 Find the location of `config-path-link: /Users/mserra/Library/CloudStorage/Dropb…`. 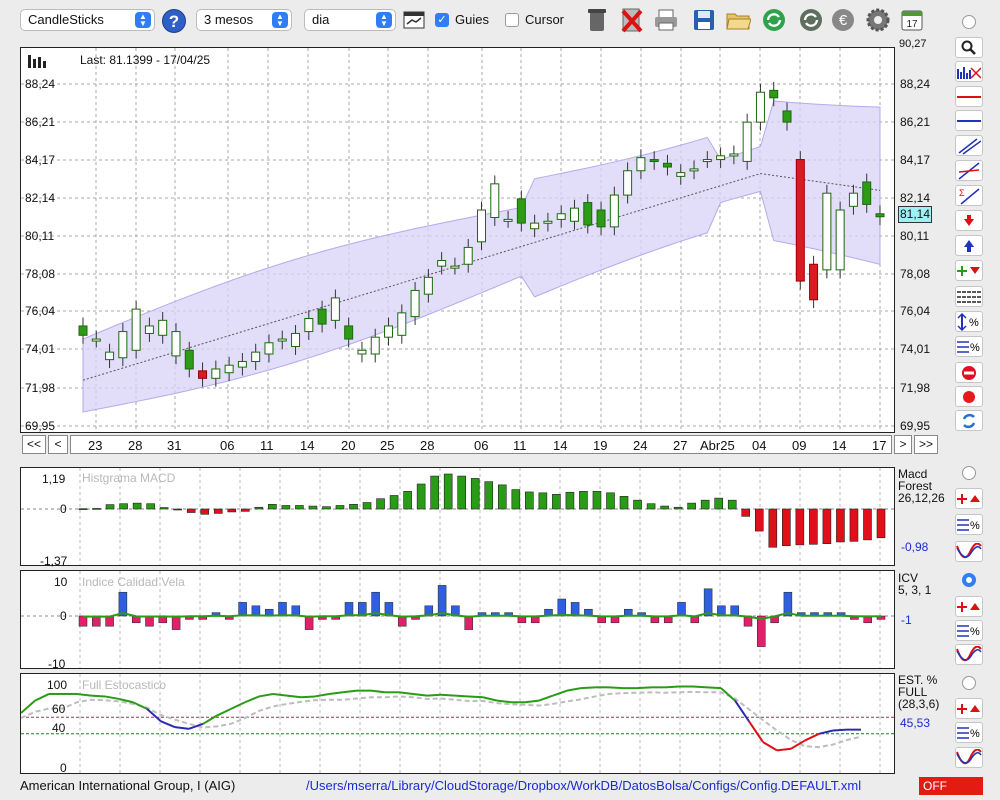

config-path-link: /Users/mserra/Library/CloudStorage/Dropb… is located at coordinates (584, 785).